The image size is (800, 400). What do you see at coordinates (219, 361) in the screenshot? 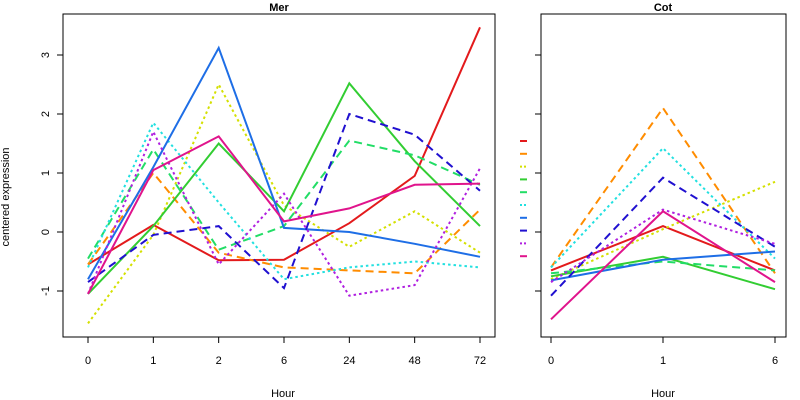
I see `x-tick-label: 2` at bounding box center [219, 361].